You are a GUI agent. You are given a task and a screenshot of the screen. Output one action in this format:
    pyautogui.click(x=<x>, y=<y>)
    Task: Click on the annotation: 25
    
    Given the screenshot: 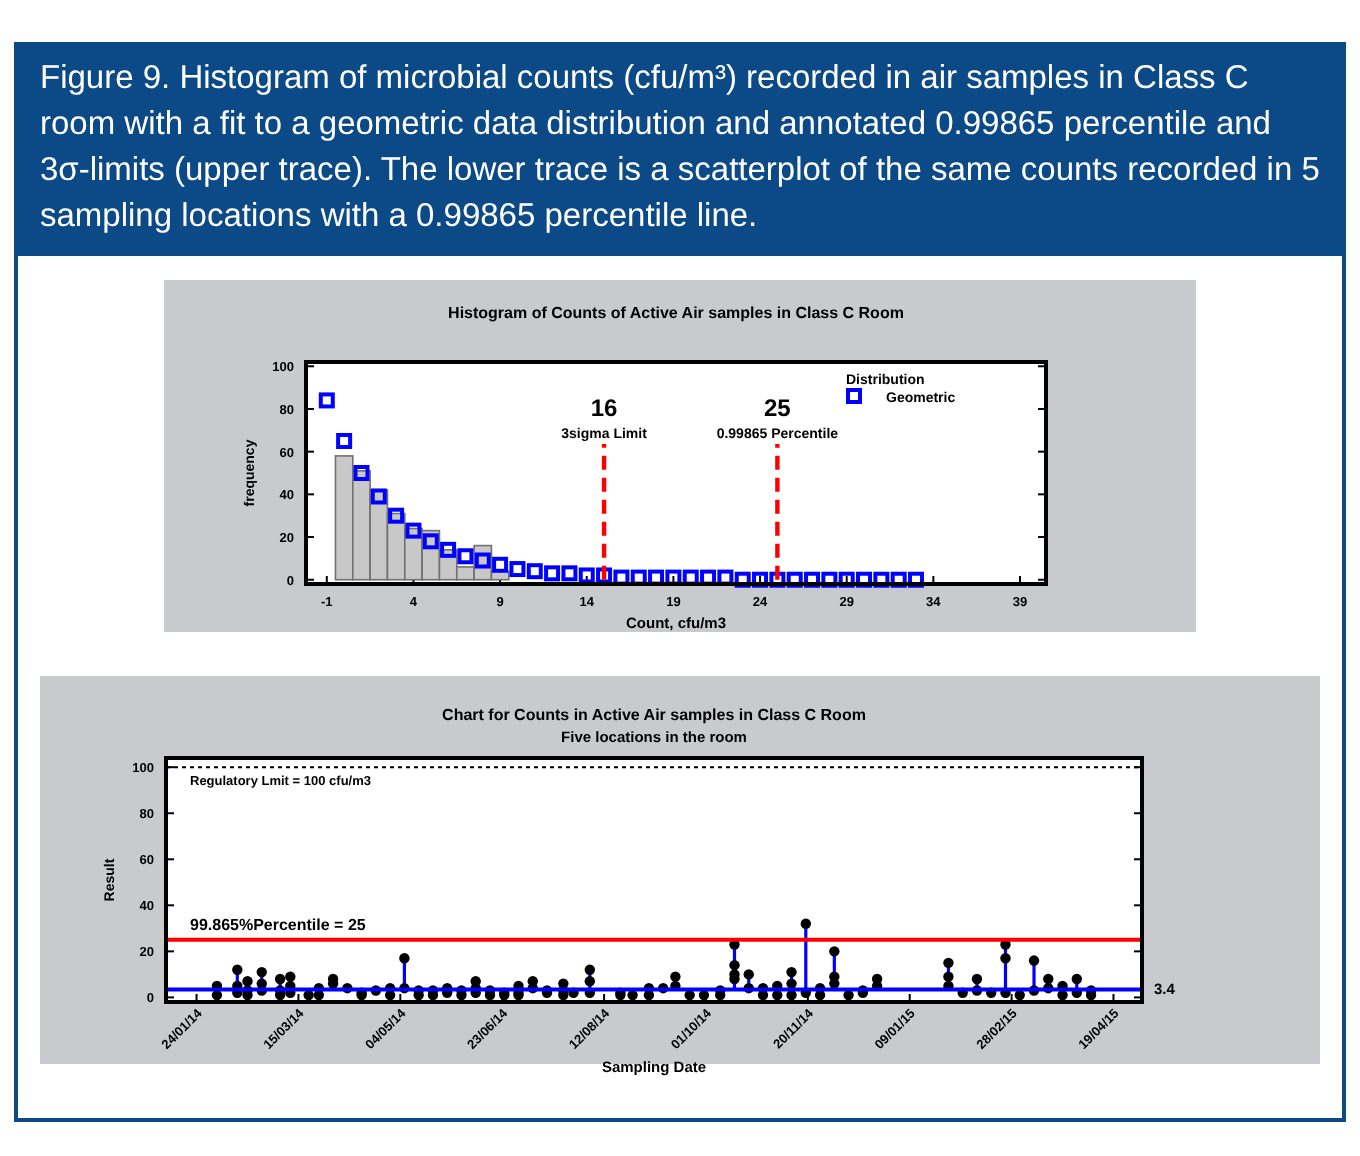 What is the action you would take?
    pyautogui.click(x=778, y=408)
    